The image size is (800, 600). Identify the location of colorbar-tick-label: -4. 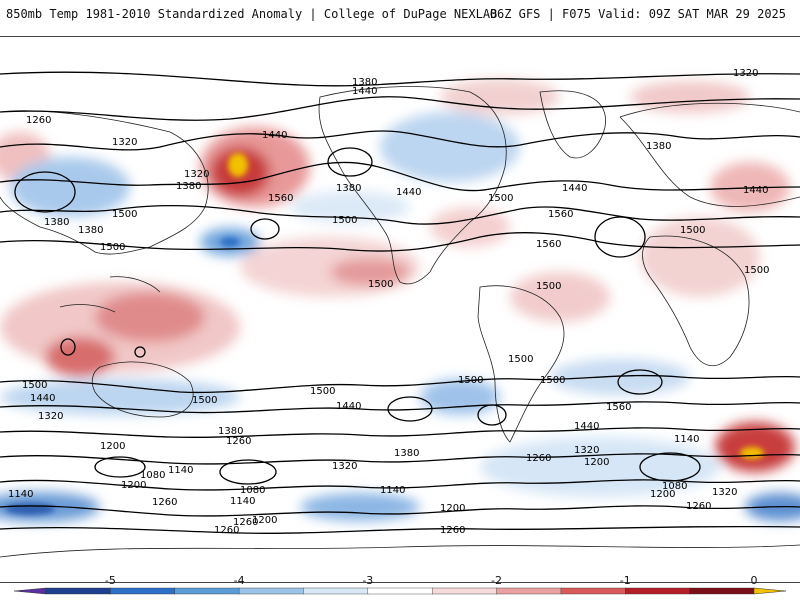
(239, 580).